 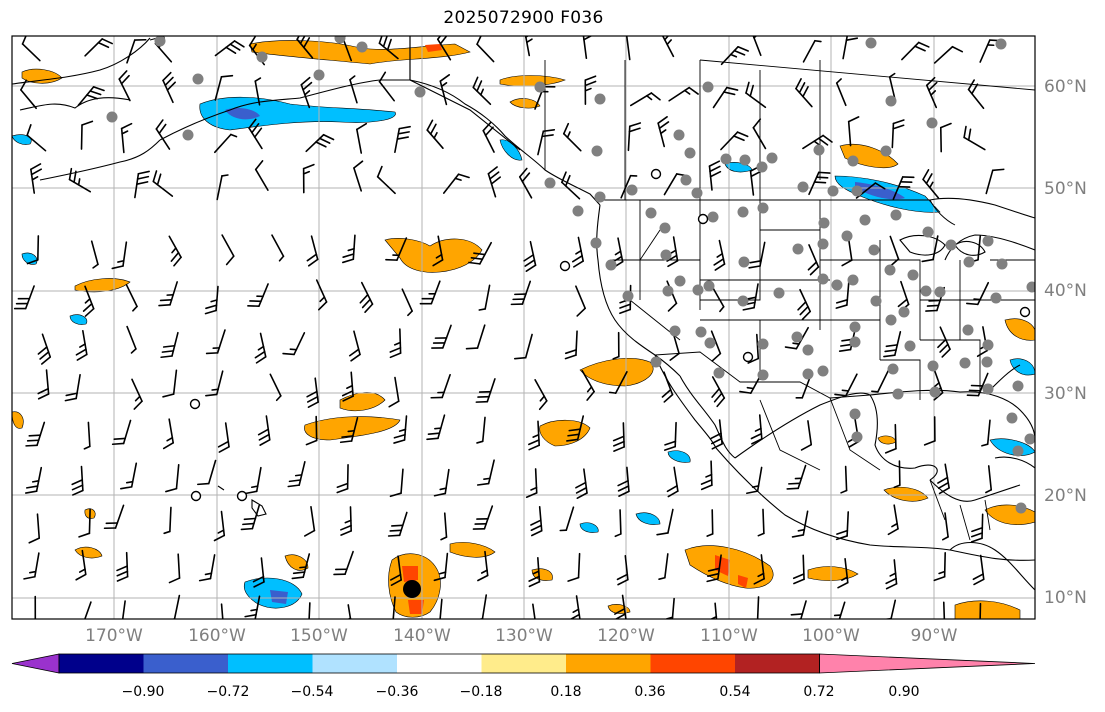 What do you see at coordinates (312, 692) in the screenshot?
I see `colorbar-tick-label: −0.54` at bounding box center [312, 692].